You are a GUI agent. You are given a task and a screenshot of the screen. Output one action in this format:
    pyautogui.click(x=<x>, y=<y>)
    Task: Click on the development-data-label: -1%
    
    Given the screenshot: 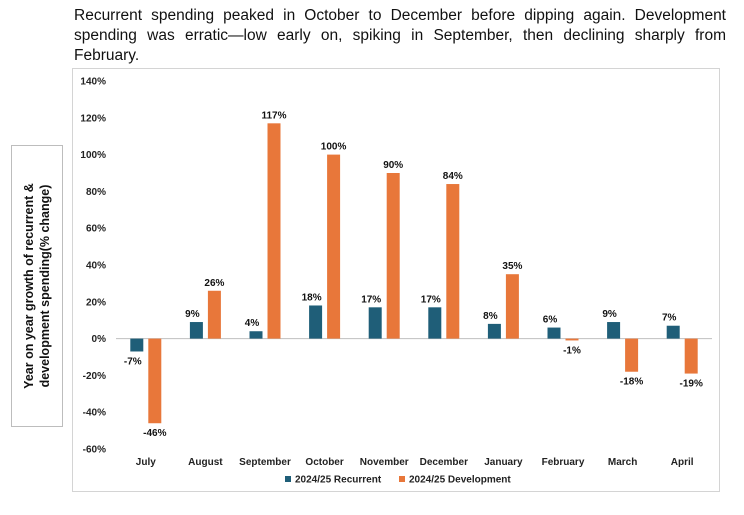 What is the action you would take?
    pyautogui.click(x=572, y=350)
    